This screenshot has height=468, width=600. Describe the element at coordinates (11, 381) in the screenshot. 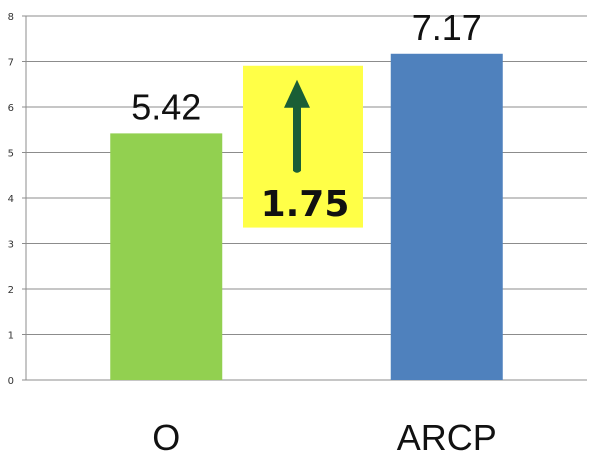

I see `y-tick-label: 0` at that location.